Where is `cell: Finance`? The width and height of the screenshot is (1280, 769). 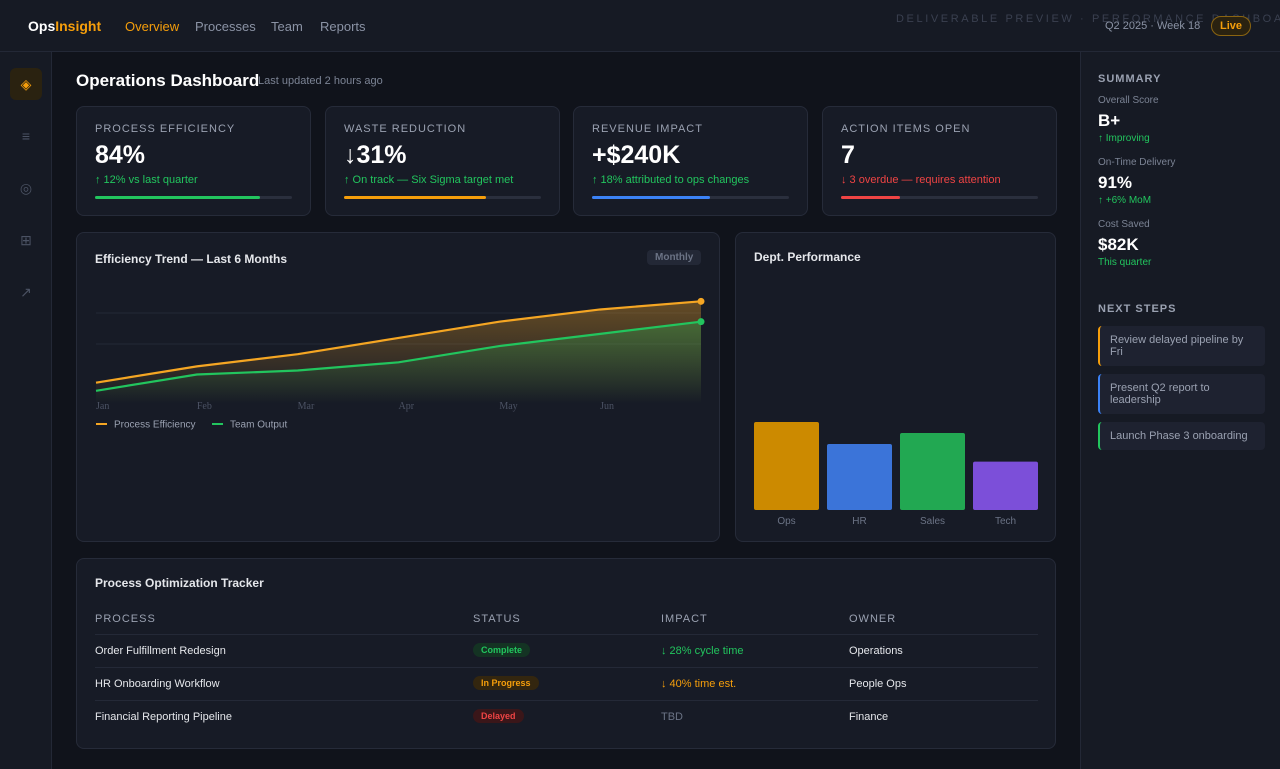 cell: Finance is located at coordinates (869, 717).